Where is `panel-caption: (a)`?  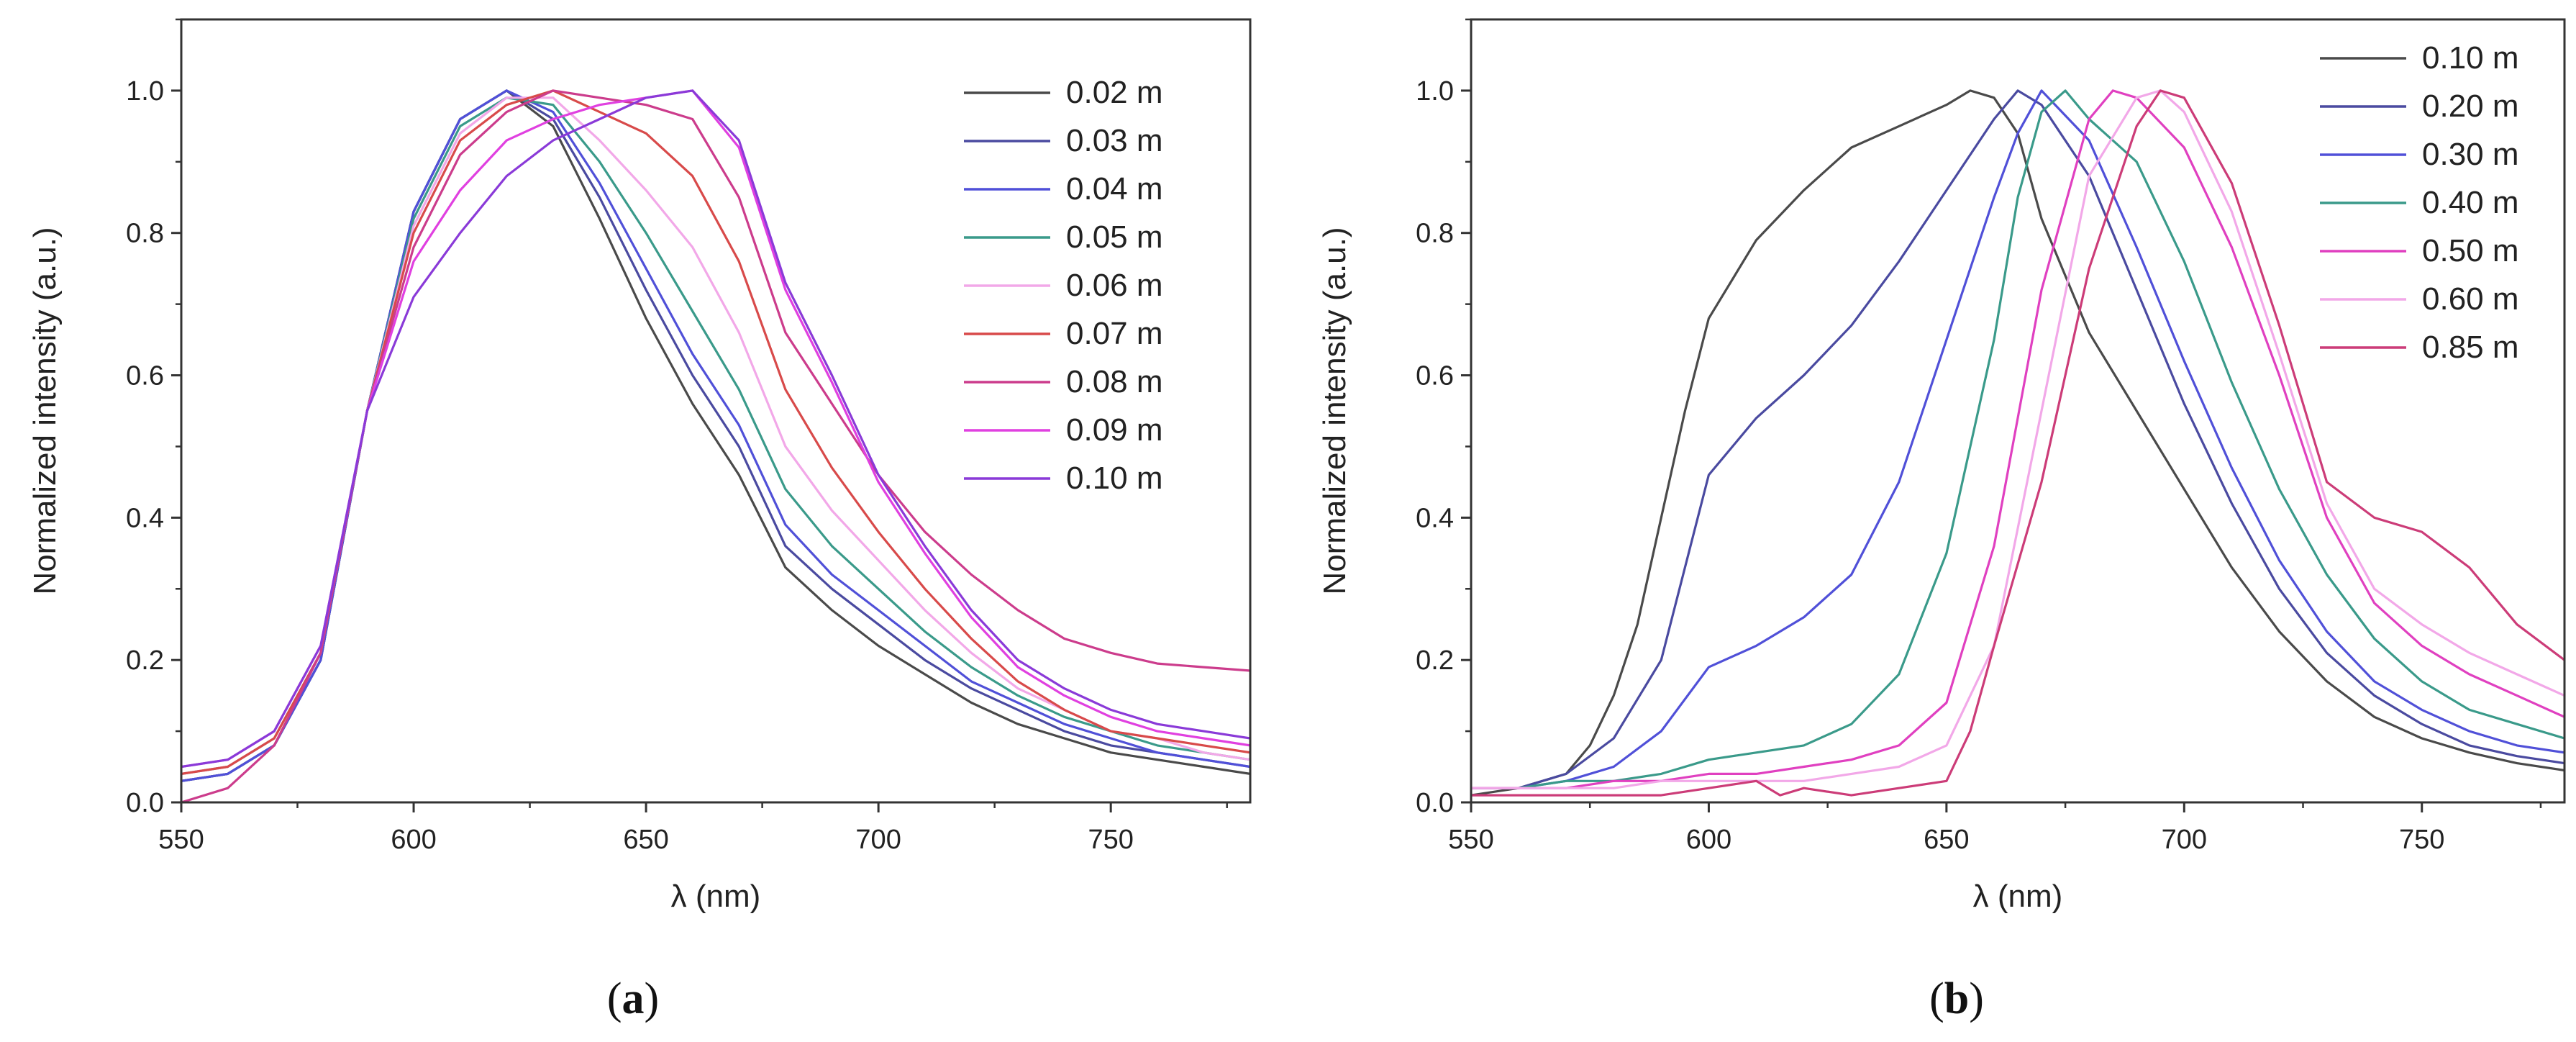
panel-caption: (a) is located at coordinates (633, 998).